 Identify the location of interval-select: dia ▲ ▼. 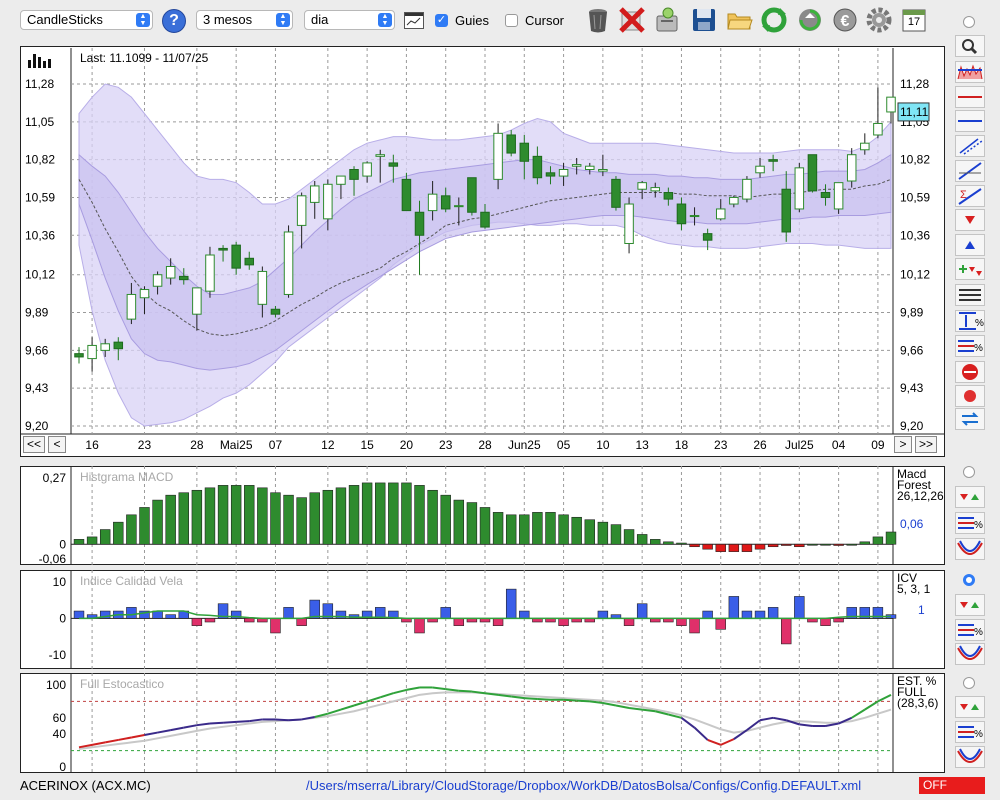
(349, 20).